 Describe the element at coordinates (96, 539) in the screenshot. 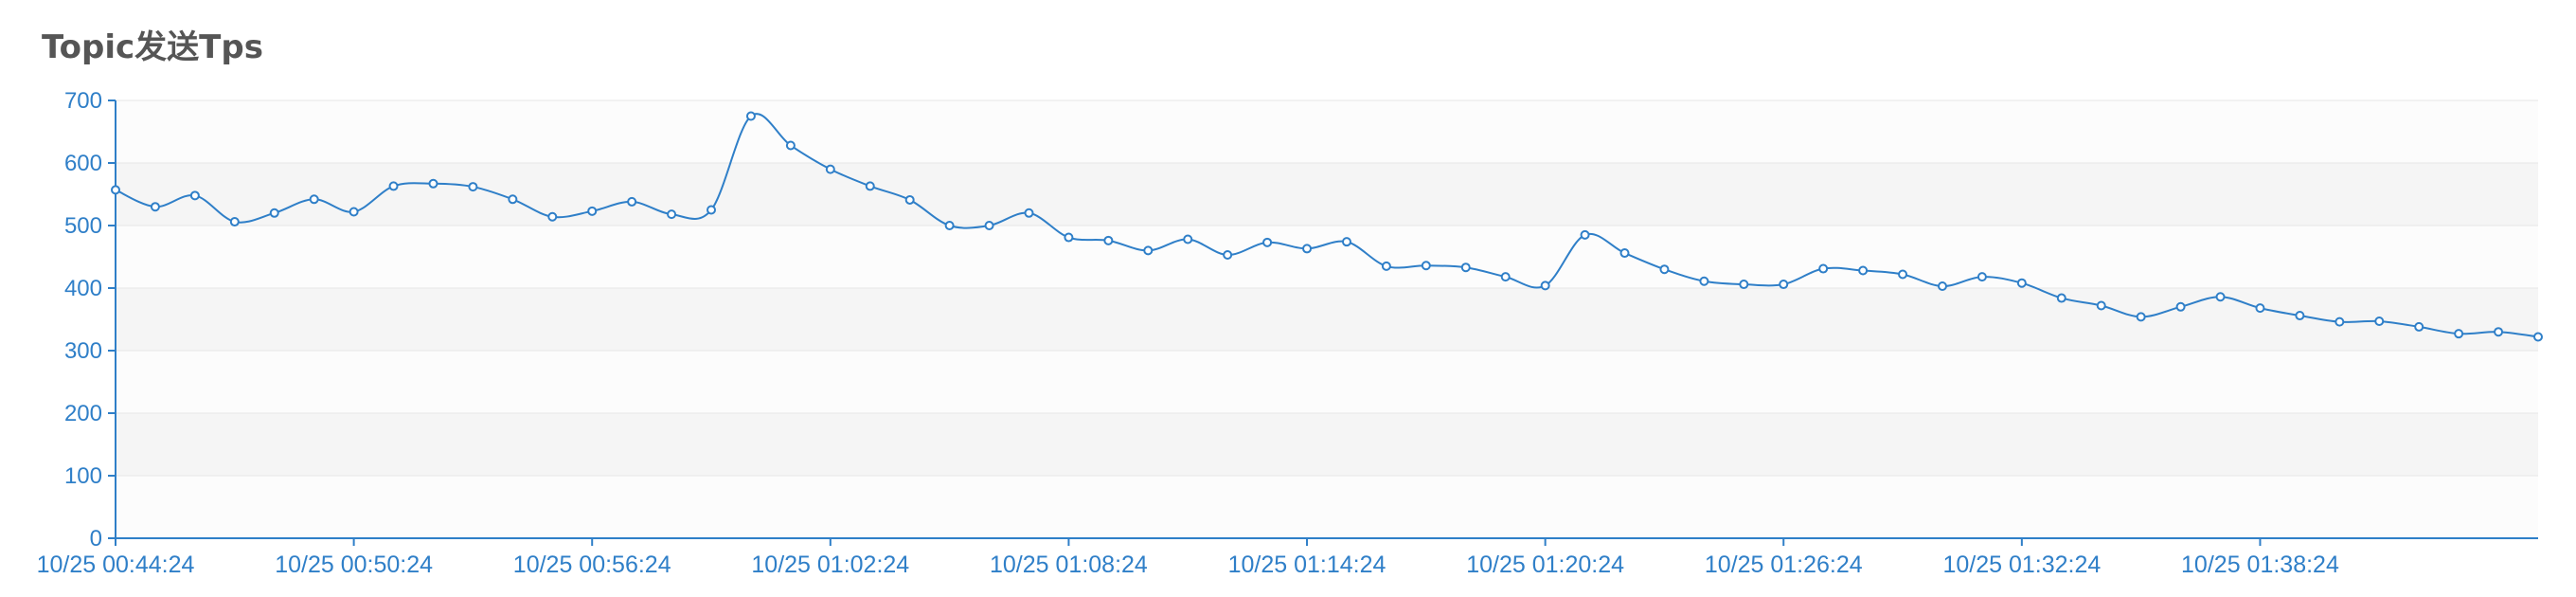

I see `y-tick-label: 0` at that location.